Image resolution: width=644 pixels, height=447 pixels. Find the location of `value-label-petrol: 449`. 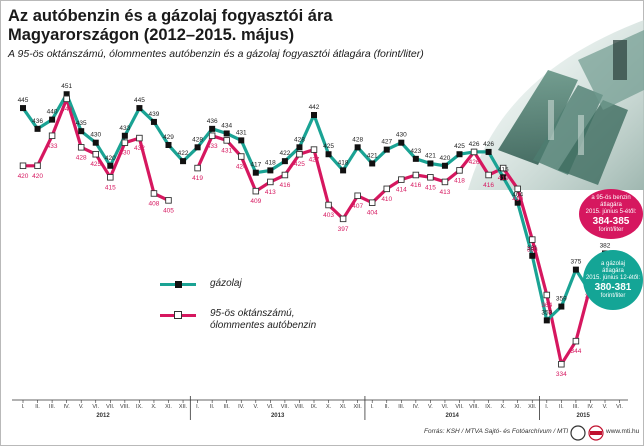

value-label-petrol: 449 is located at coordinates (66, 109).